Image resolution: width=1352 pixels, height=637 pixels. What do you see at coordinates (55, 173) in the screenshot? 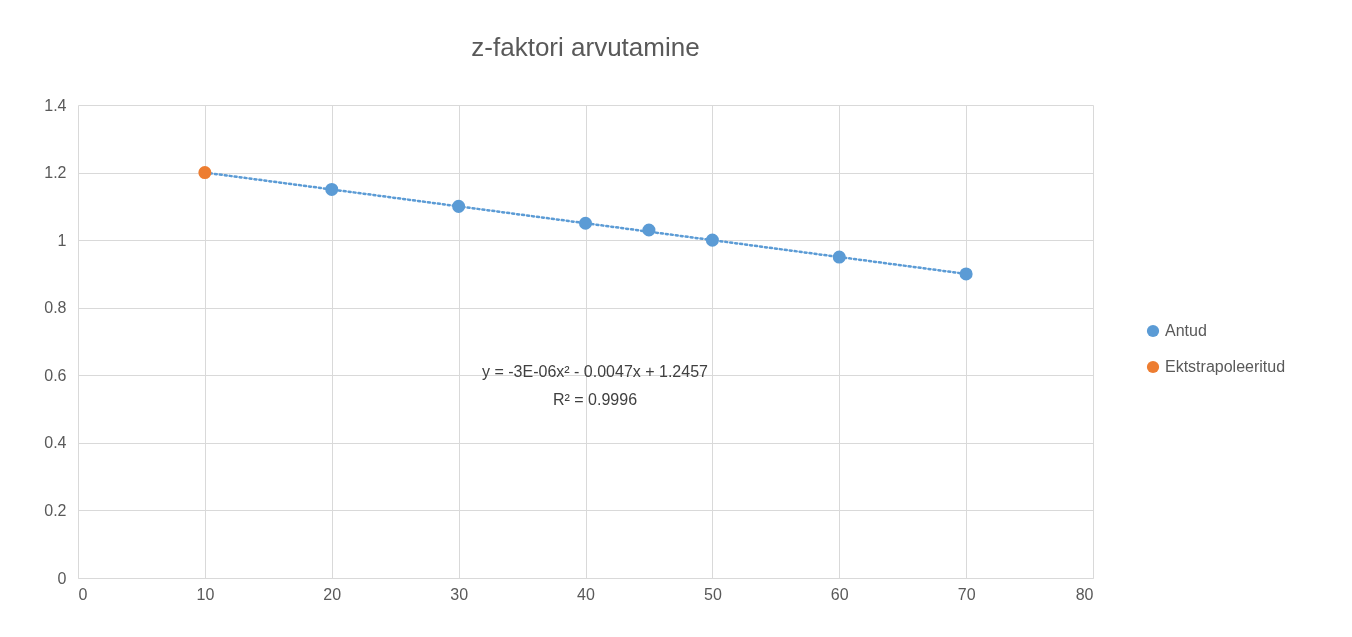
I see `y-tick-label: 1.2` at bounding box center [55, 173].